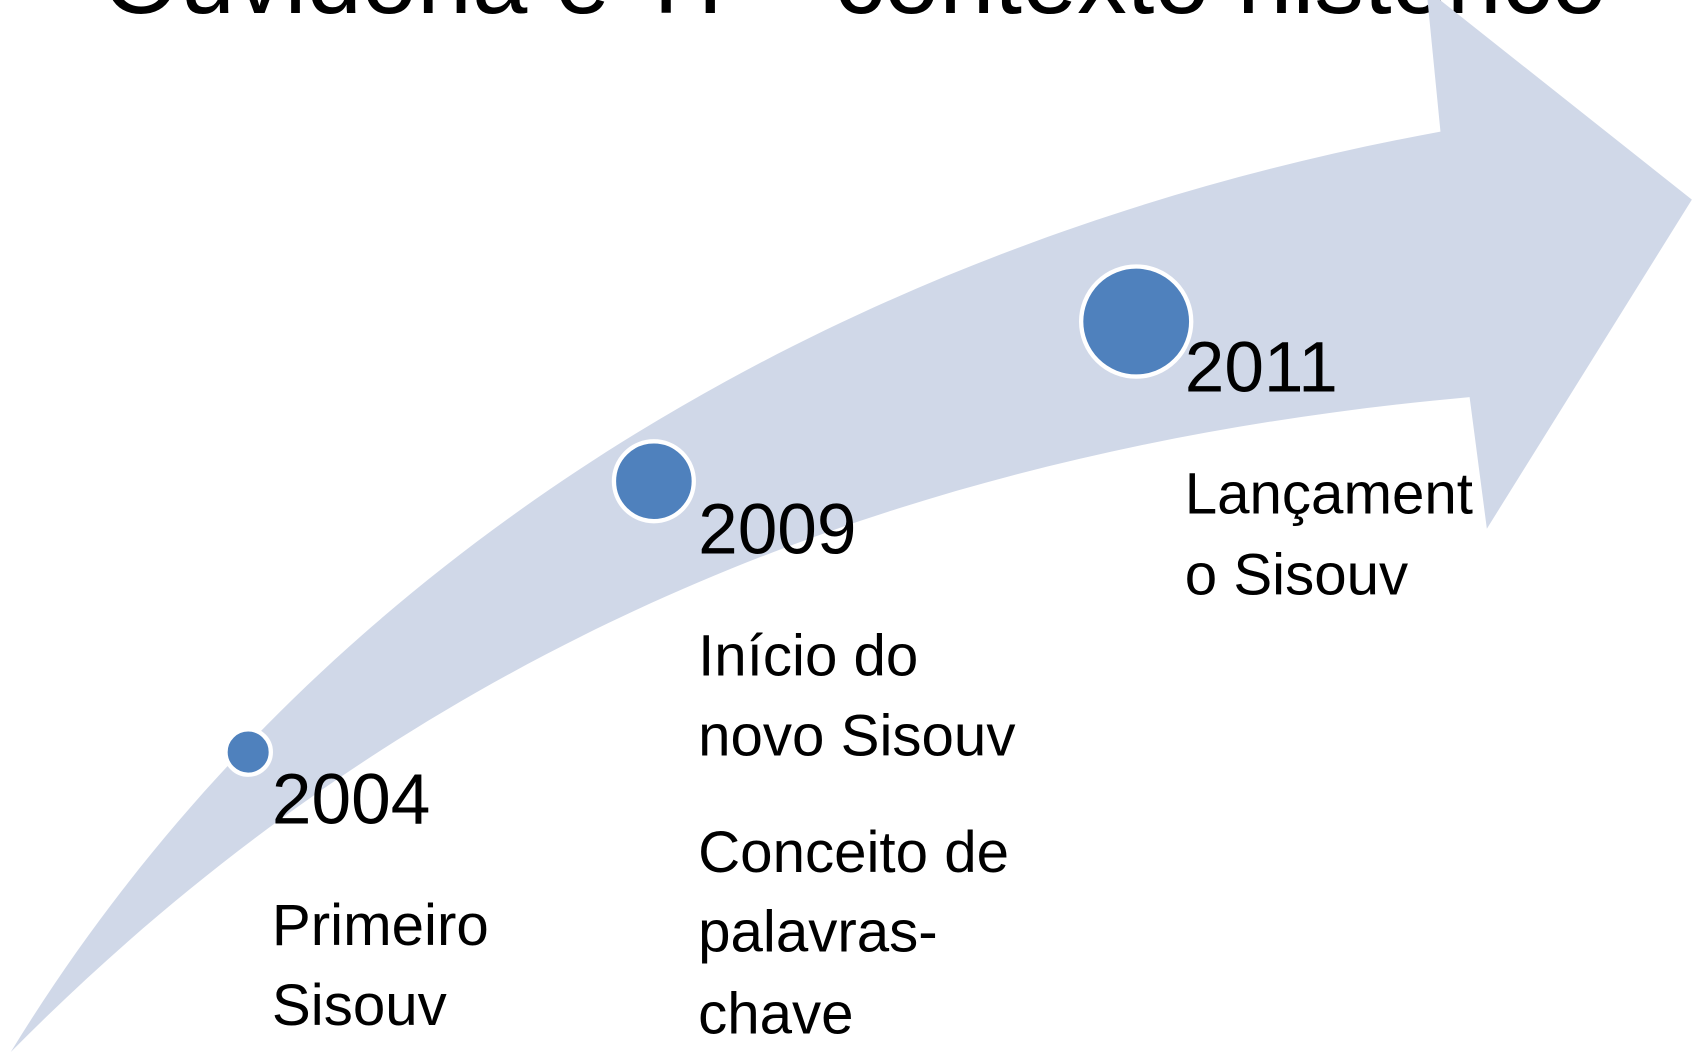  Describe the element at coordinates (359, 1005) in the screenshot. I see `event-text: Sisouv` at that location.